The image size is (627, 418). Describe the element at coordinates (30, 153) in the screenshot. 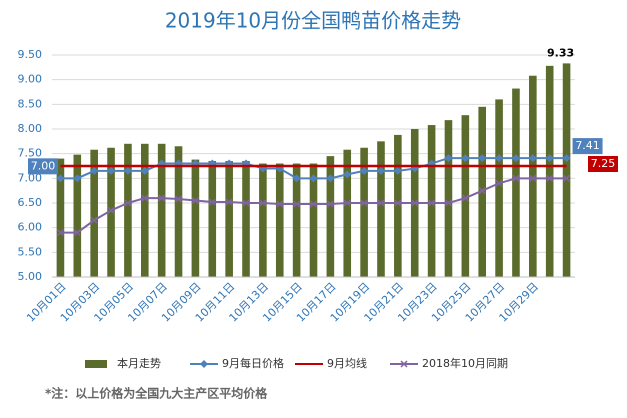

I see `y-tick-label: 7.50` at that location.